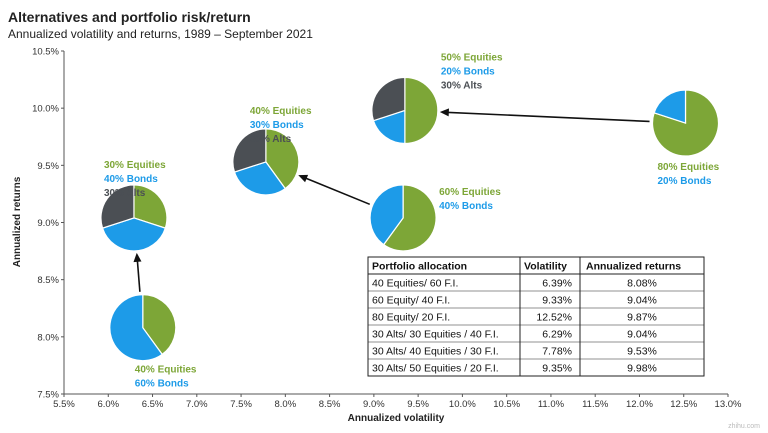  What do you see at coordinates (48, 280) in the screenshot?
I see `y-tick-label: 8.5%` at bounding box center [48, 280].